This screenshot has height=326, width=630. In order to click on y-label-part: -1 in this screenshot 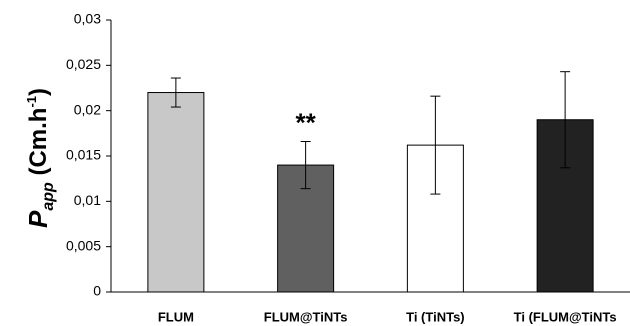, I will do `click(31, 102)`.